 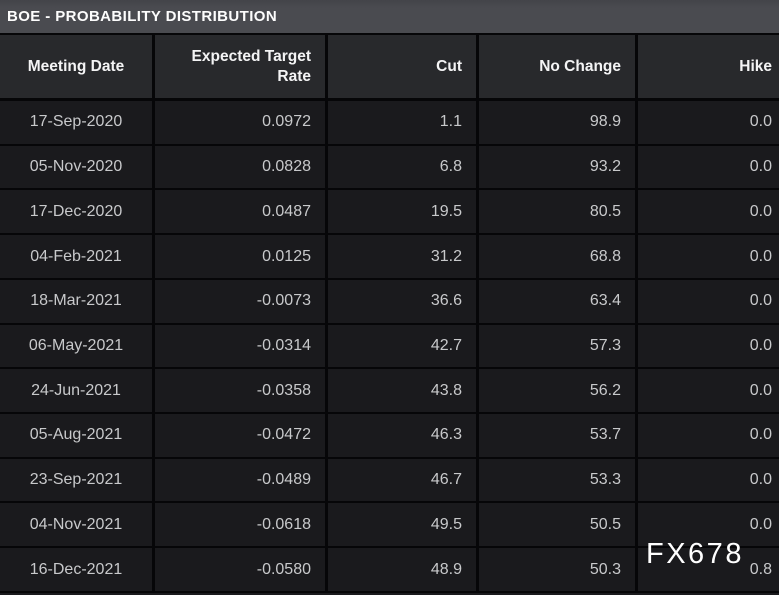 What do you see at coordinates (400, 301) in the screenshot?
I see `cut-probability-cell: 36.6` at bounding box center [400, 301].